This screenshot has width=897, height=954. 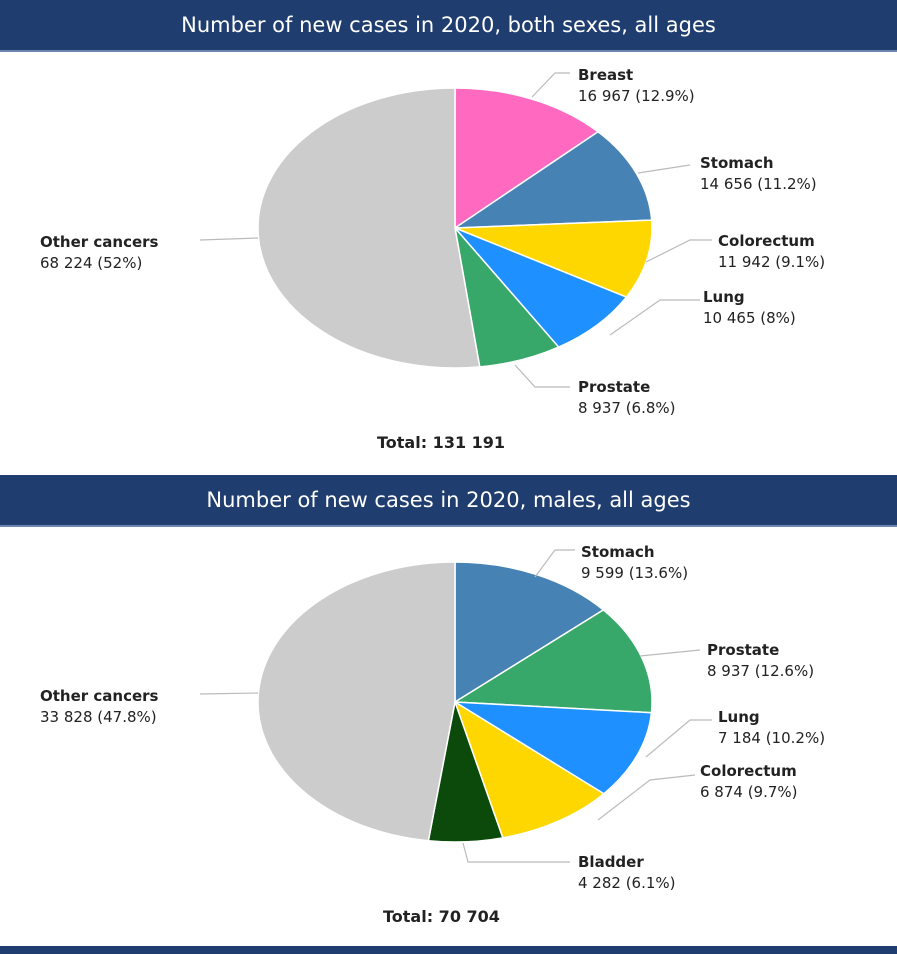 What do you see at coordinates (627, 872) in the screenshot?
I see `label-bladder: Bladder 4 282 (6.1%)` at bounding box center [627, 872].